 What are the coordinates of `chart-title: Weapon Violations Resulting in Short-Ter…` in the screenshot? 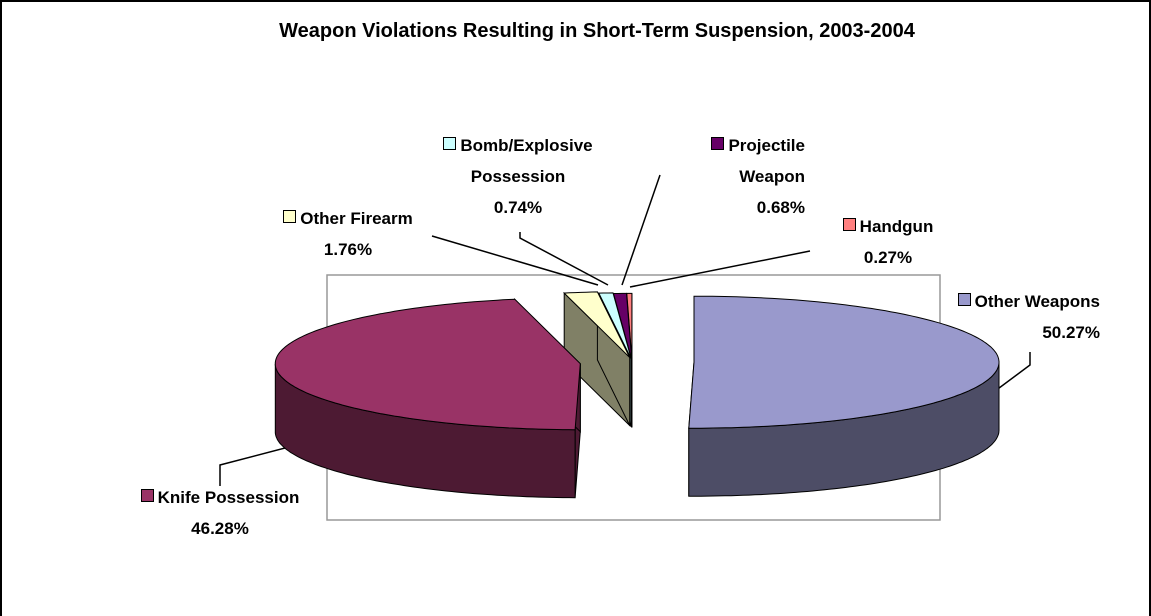 It's located at (597, 31).